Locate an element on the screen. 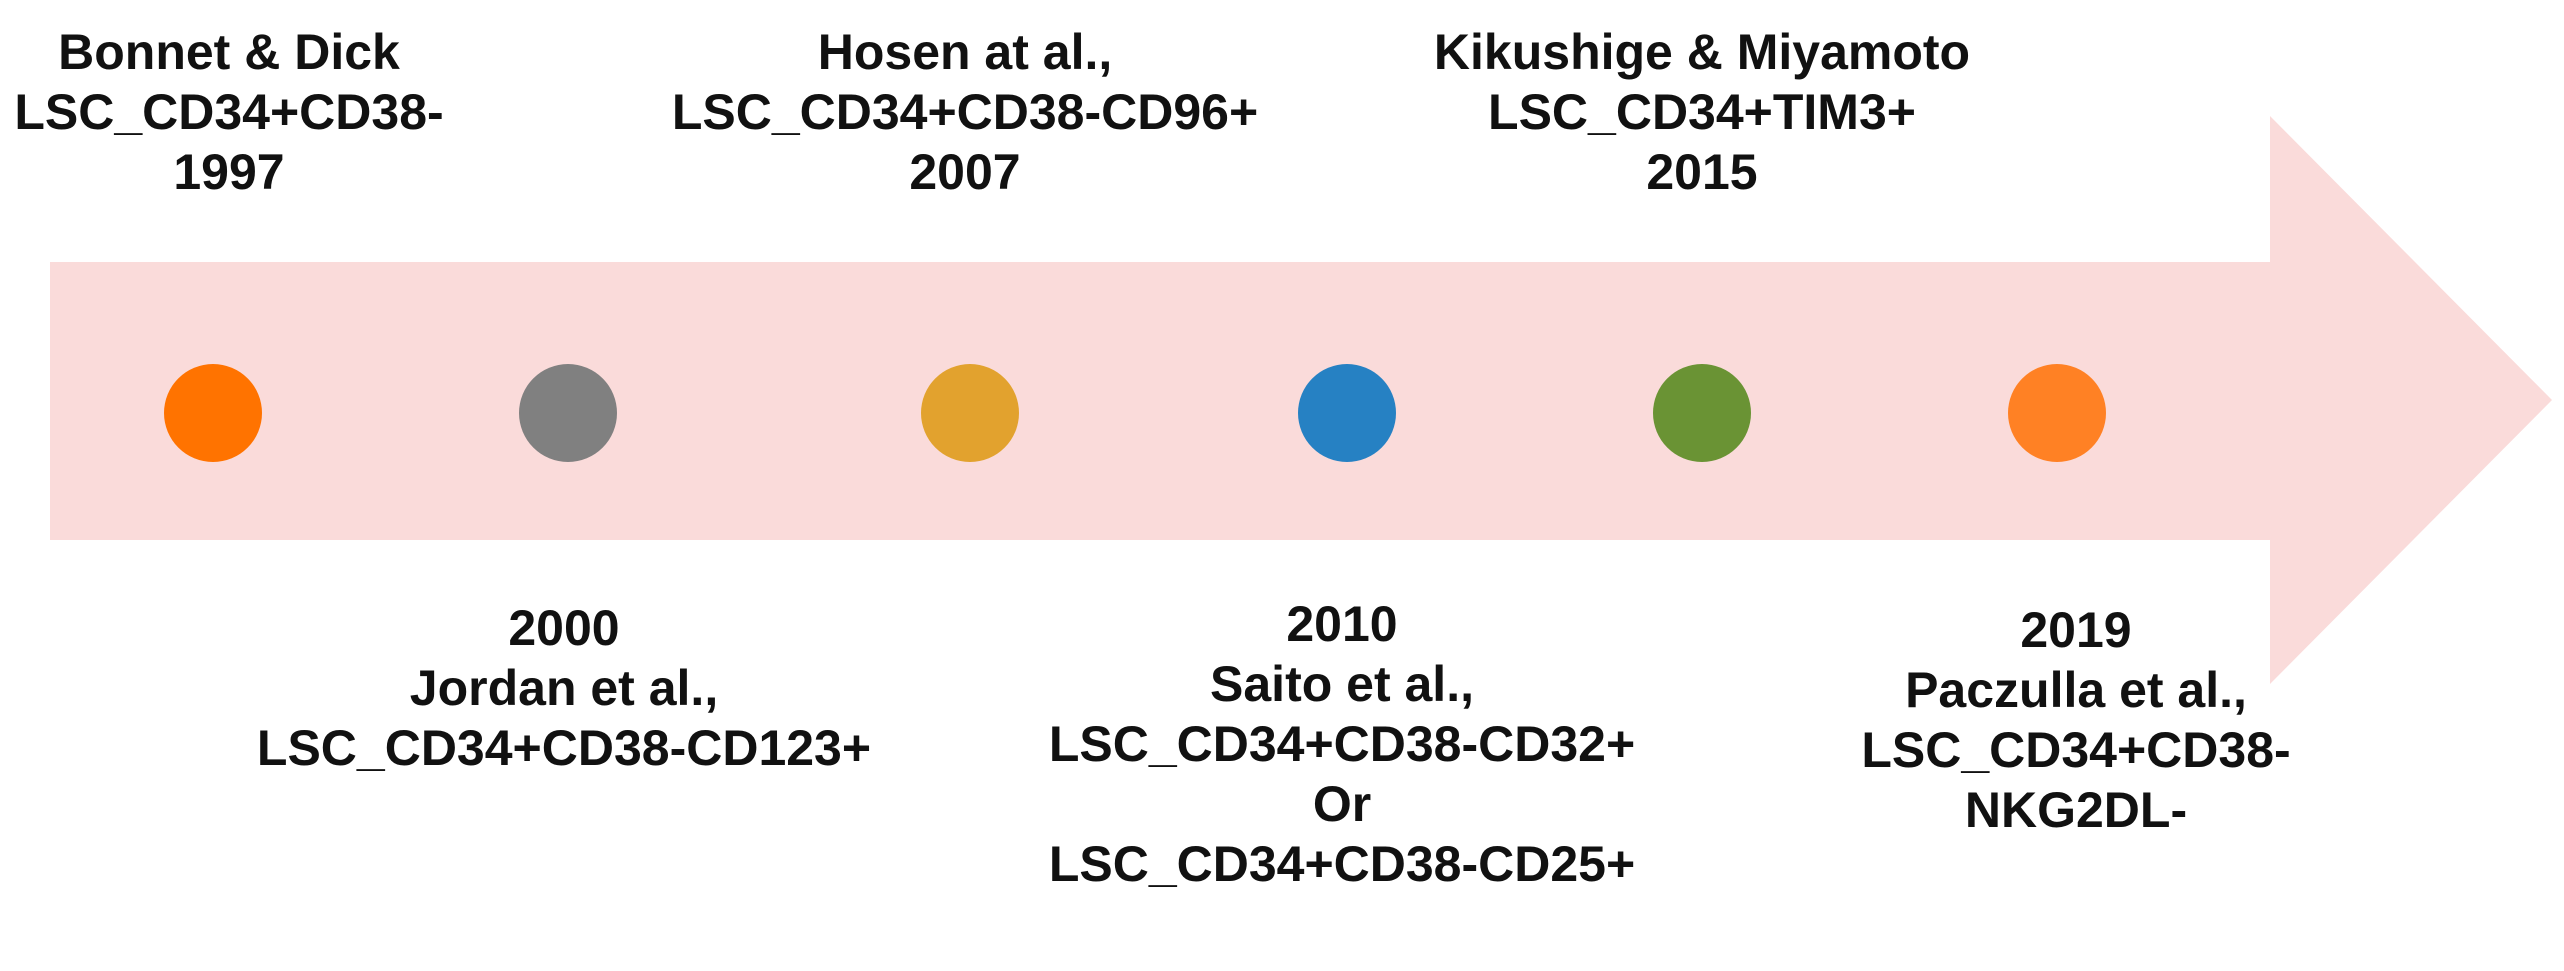 The width and height of the screenshot is (2564, 971). milestone-1997-year: 1997 is located at coordinates (229, 172).